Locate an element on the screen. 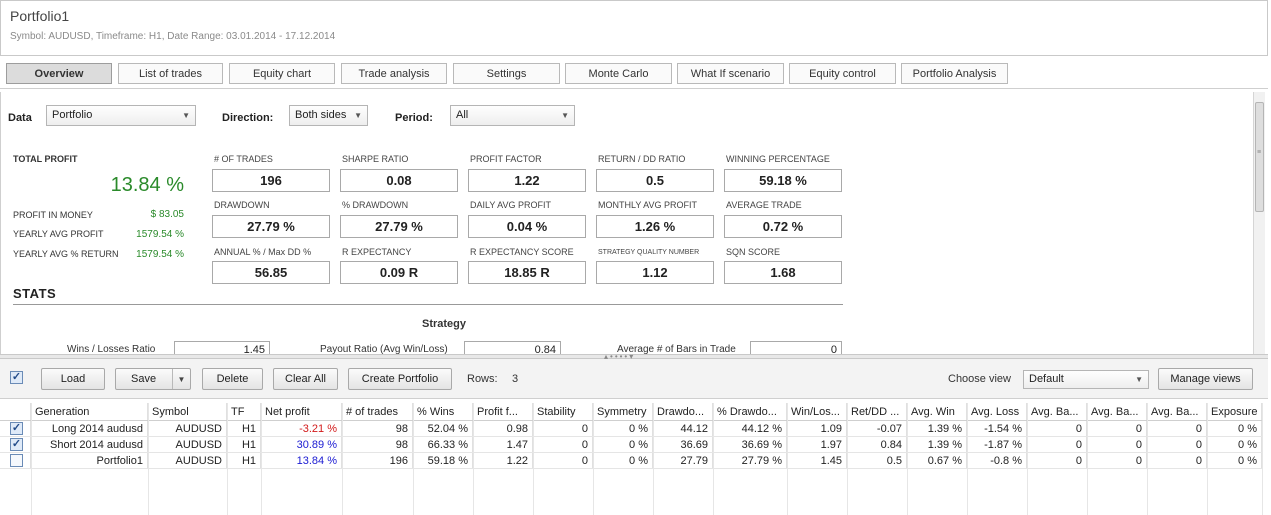  metric-label: STRATEGY QUALITY NUMBER is located at coordinates (649, 252).